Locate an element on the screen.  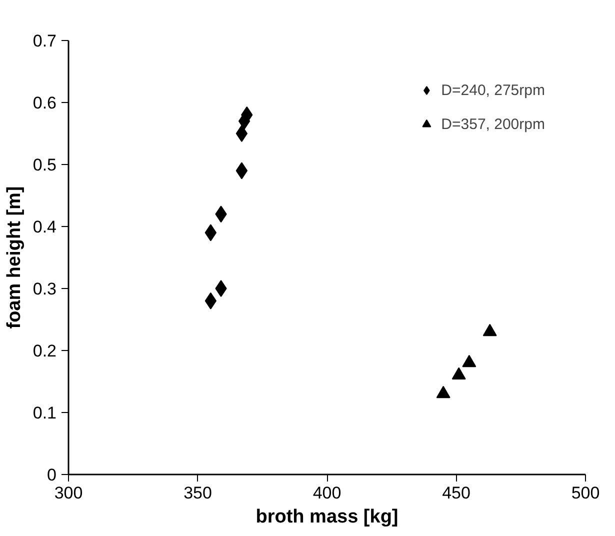
y-axis-title: foam height [m] is located at coordinates (14, 257).